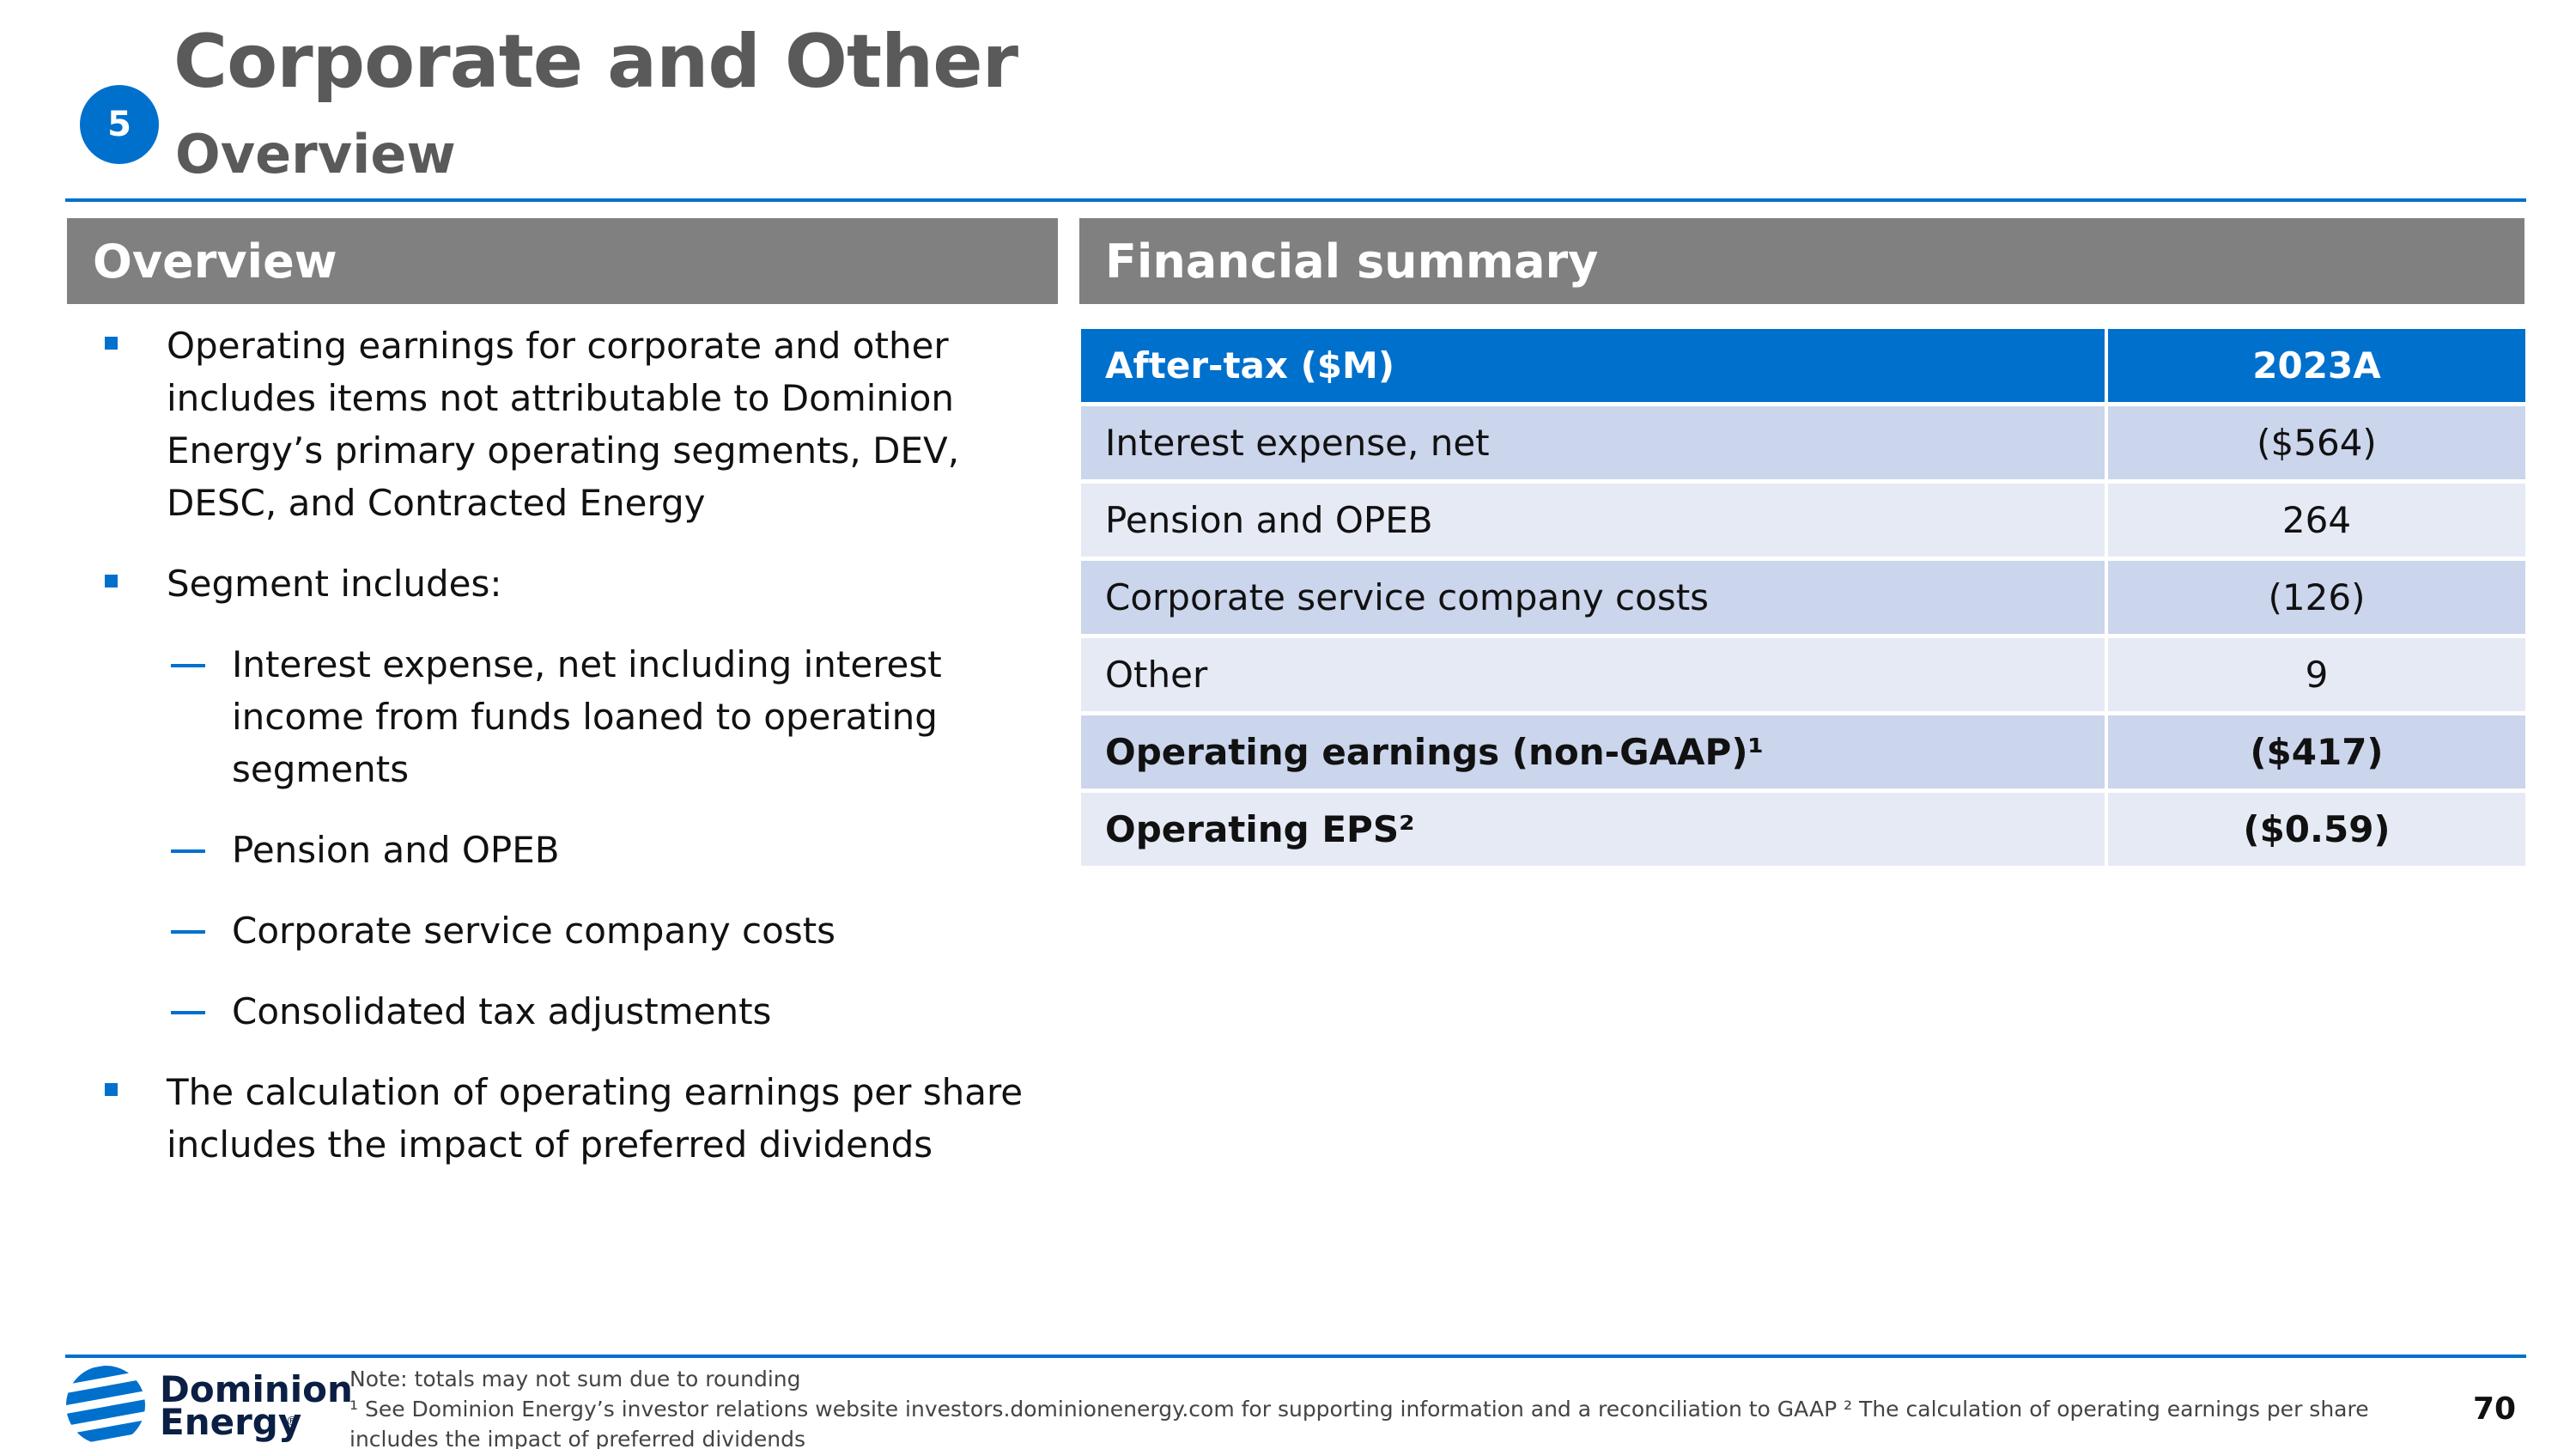 The width and height of the screenshot is (2576, 1449). I want to click on row-value: (126), so click(2317, 597).